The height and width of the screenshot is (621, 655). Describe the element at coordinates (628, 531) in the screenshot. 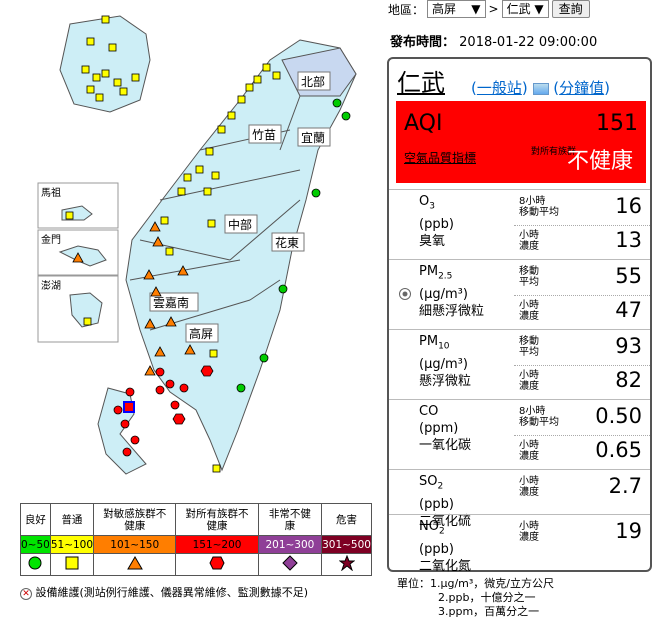

I see `reading-primary-value: 19` at that location.